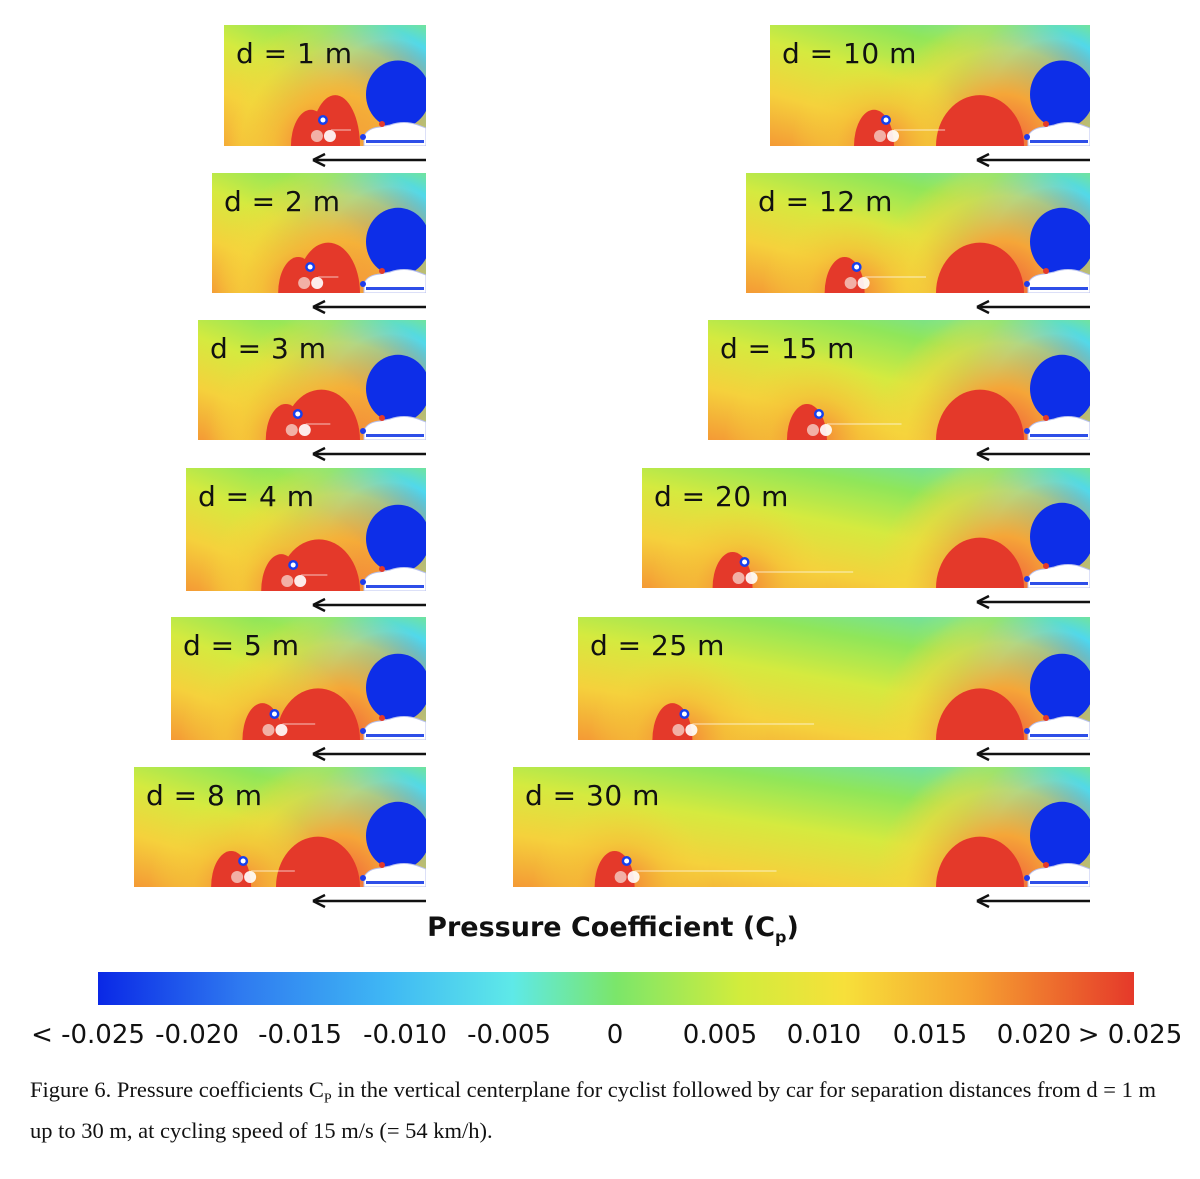  Describe the element at coordinates (824, 1035) in the screenshot. I see `colorbar-tick-label: 0.010` at that location.